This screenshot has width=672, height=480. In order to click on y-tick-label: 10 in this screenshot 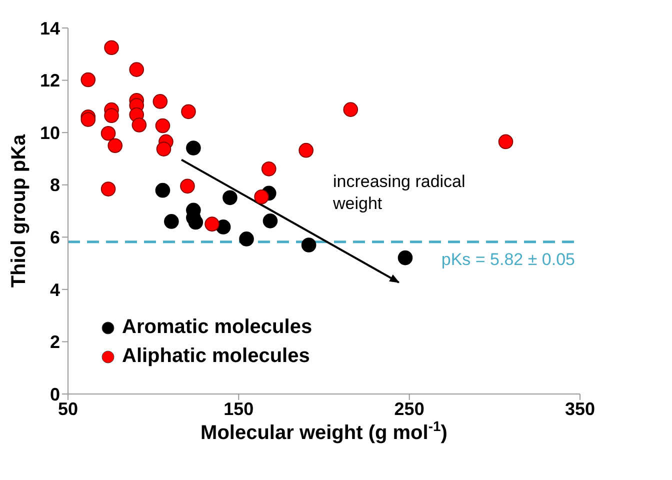, I will do `click(50, 132)`.